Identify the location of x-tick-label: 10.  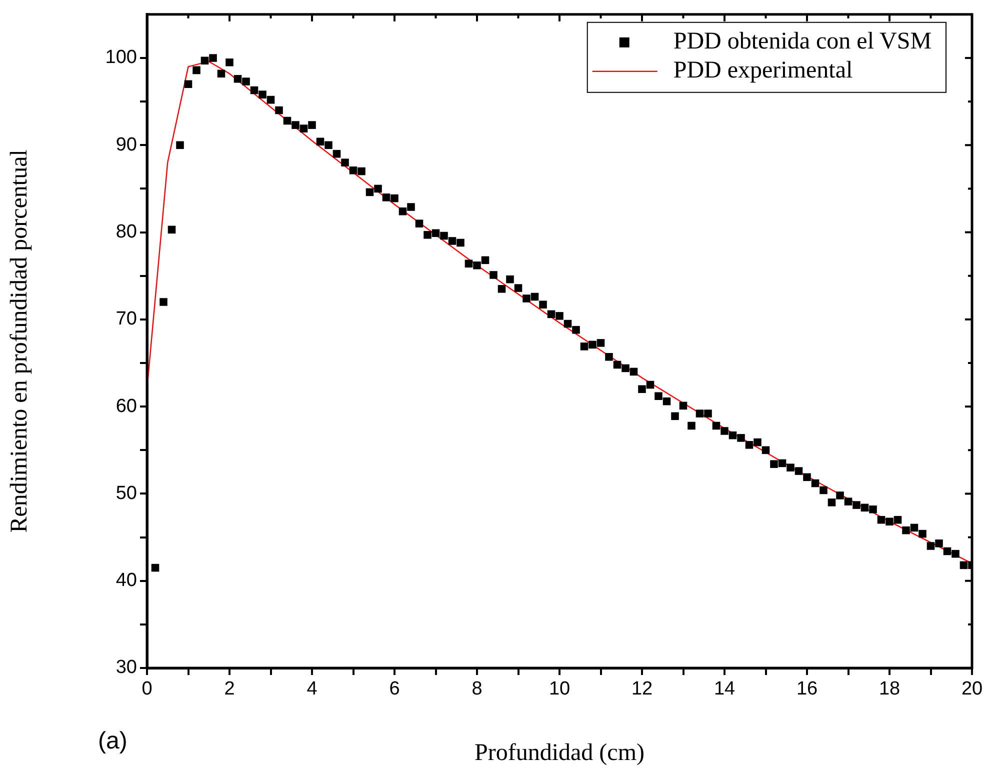
(559, 689).